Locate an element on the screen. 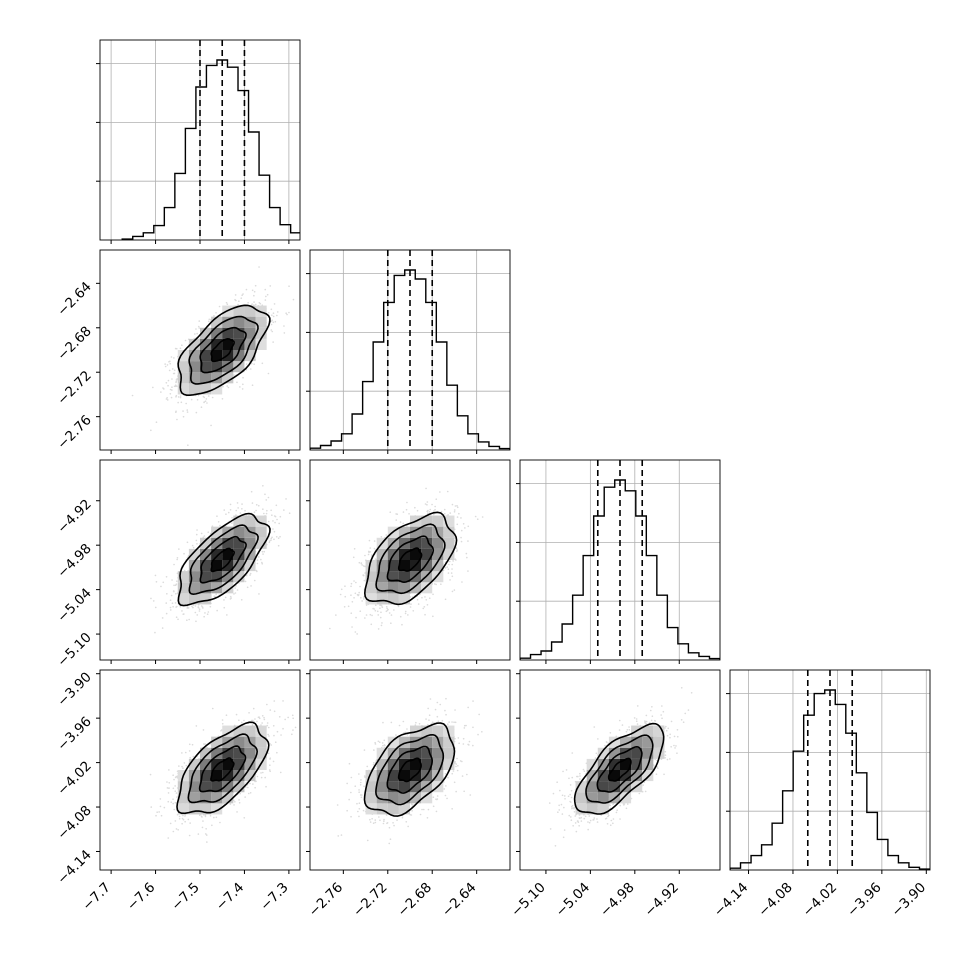 Image resolution: width=970 pixels, height=970 pixels. x-tick-label: −4.02 is located at coordinates (820, 900).